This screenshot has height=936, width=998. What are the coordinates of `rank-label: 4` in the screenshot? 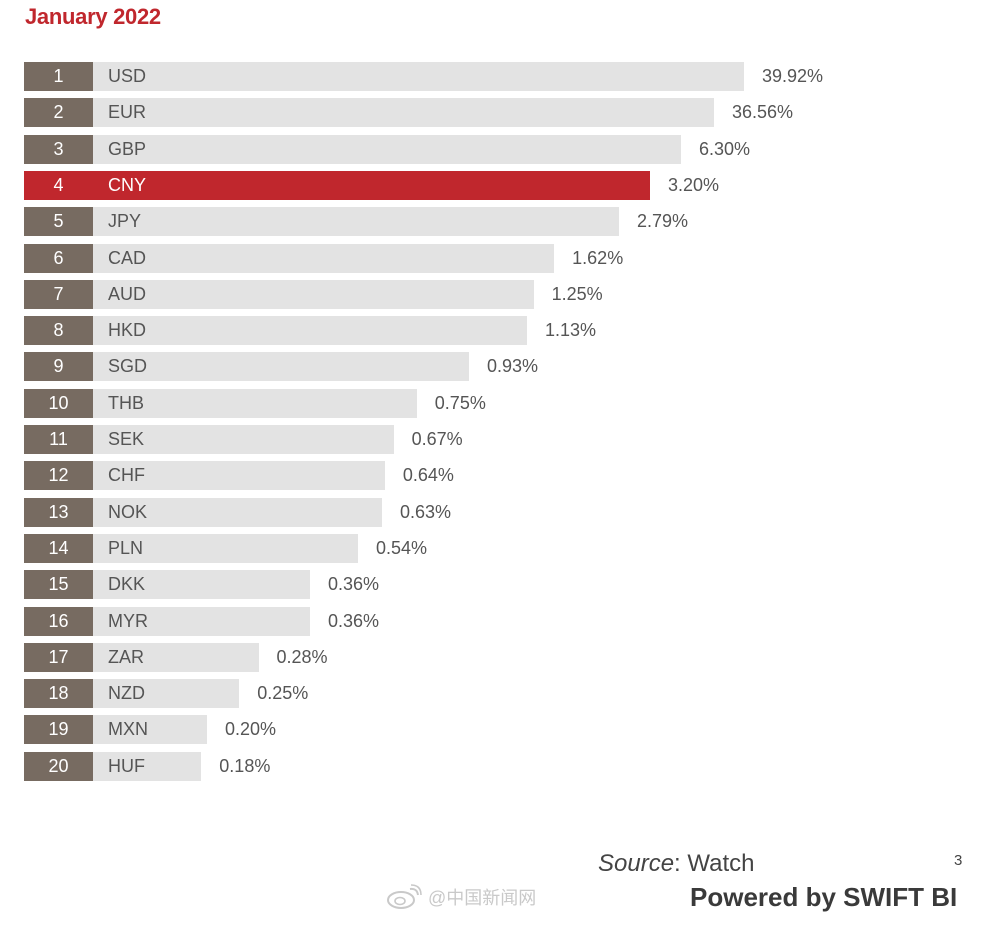 It's located at (58, 185).